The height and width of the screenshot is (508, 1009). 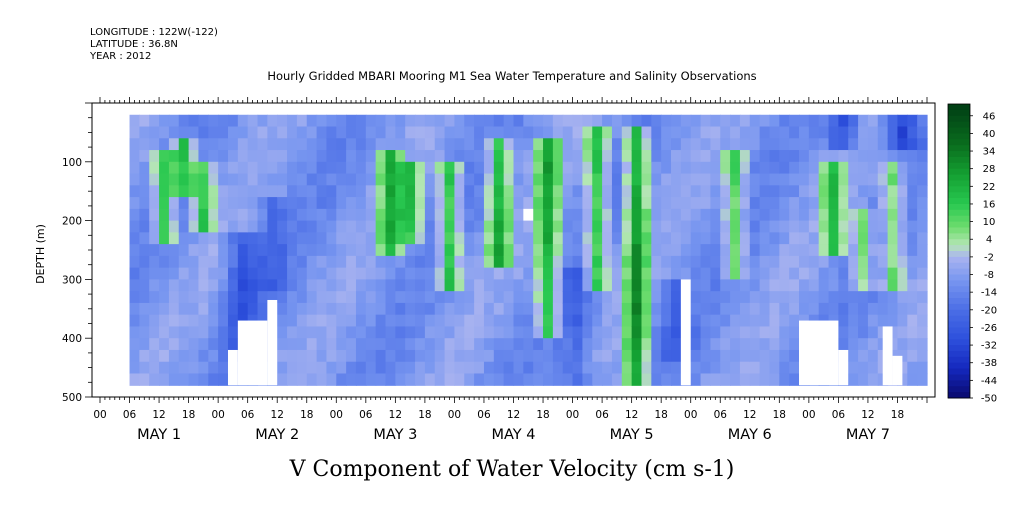 I want to click on colorbar-label: 10, so click(x=989, y=222).